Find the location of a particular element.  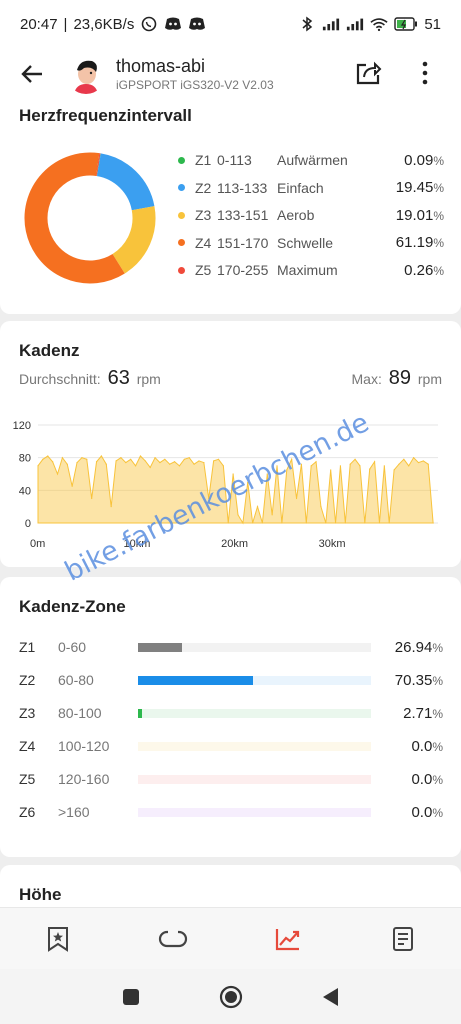

donut-slice-z4 is located at coordinates (74, 218).